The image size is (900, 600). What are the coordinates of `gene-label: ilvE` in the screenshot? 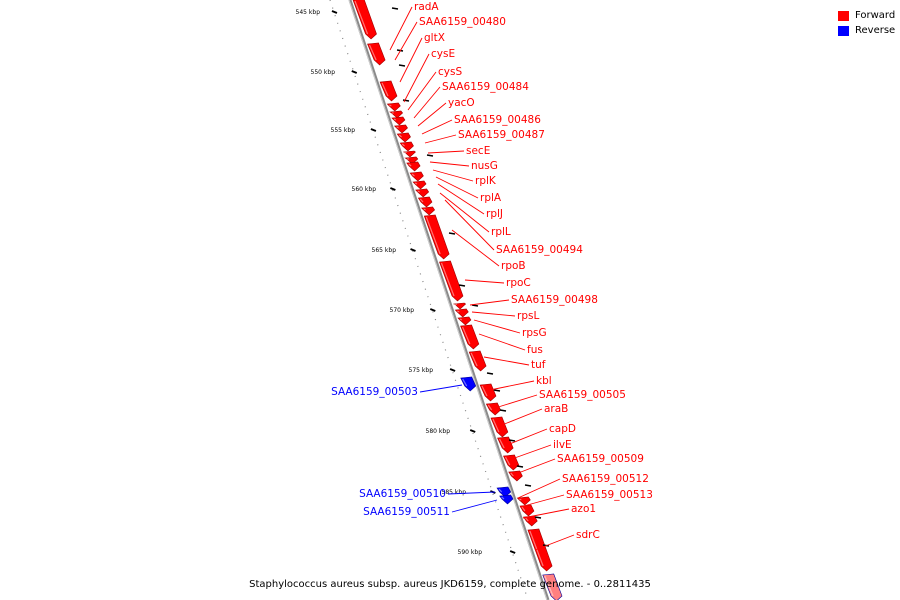 It's located at (562, 445).